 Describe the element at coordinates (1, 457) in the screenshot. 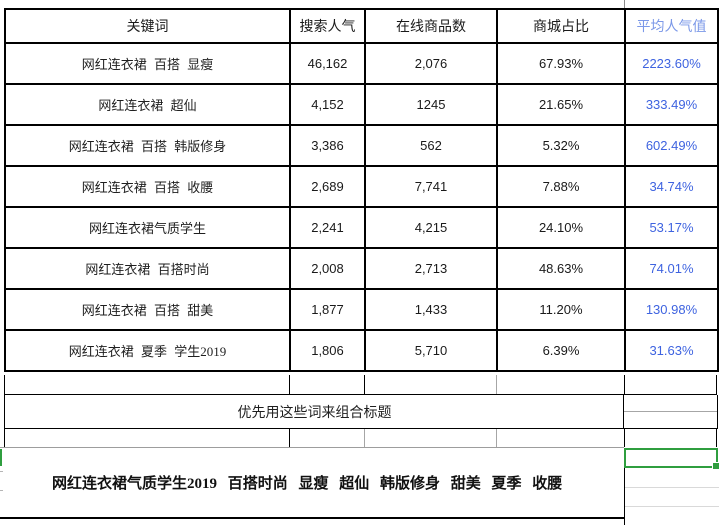

I see `selection-edge-stub` at that location.